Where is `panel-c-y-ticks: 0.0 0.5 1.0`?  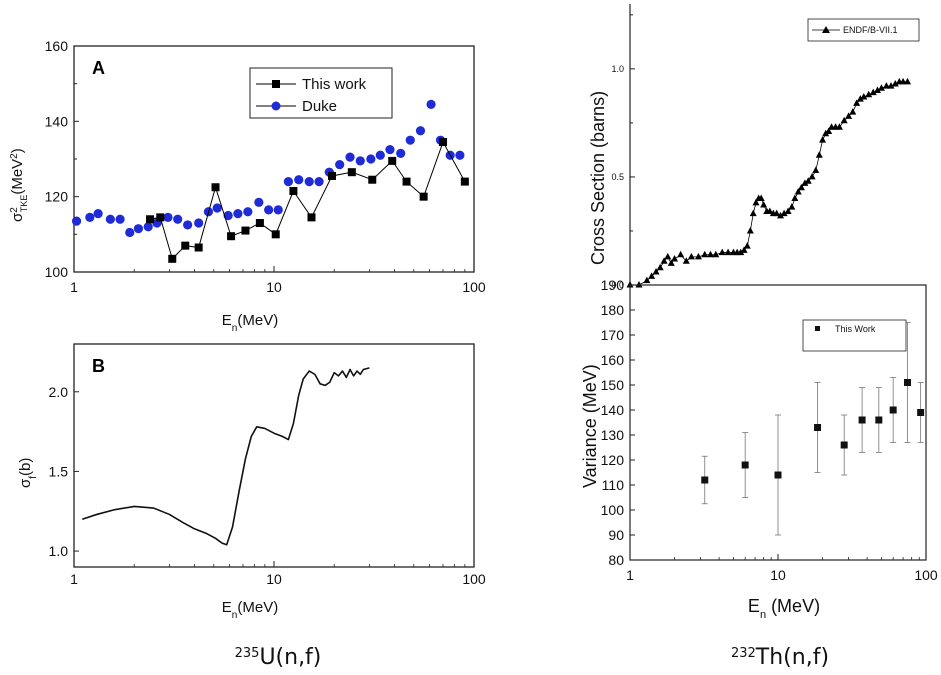 panel-c-y-ticks: 0.0 0.5 1.0 is located at coordinates (623, 152).